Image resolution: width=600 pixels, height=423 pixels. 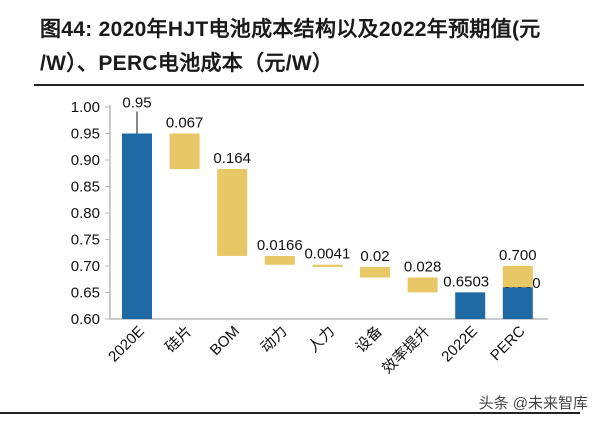 What do you see at coordinates (369, 339) in the screenshot?
I see `x-tick-label: 设备` at bounding box center [369, 339].